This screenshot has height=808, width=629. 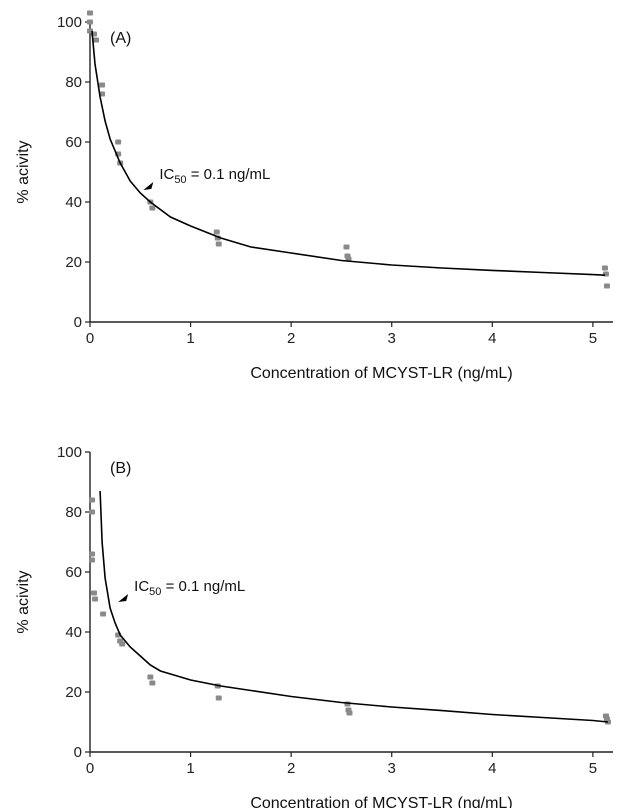 What do you see at coordinates (120, 38) in the screenshot?
I see `panel-label: (A)` at bounding box center [120, 38].